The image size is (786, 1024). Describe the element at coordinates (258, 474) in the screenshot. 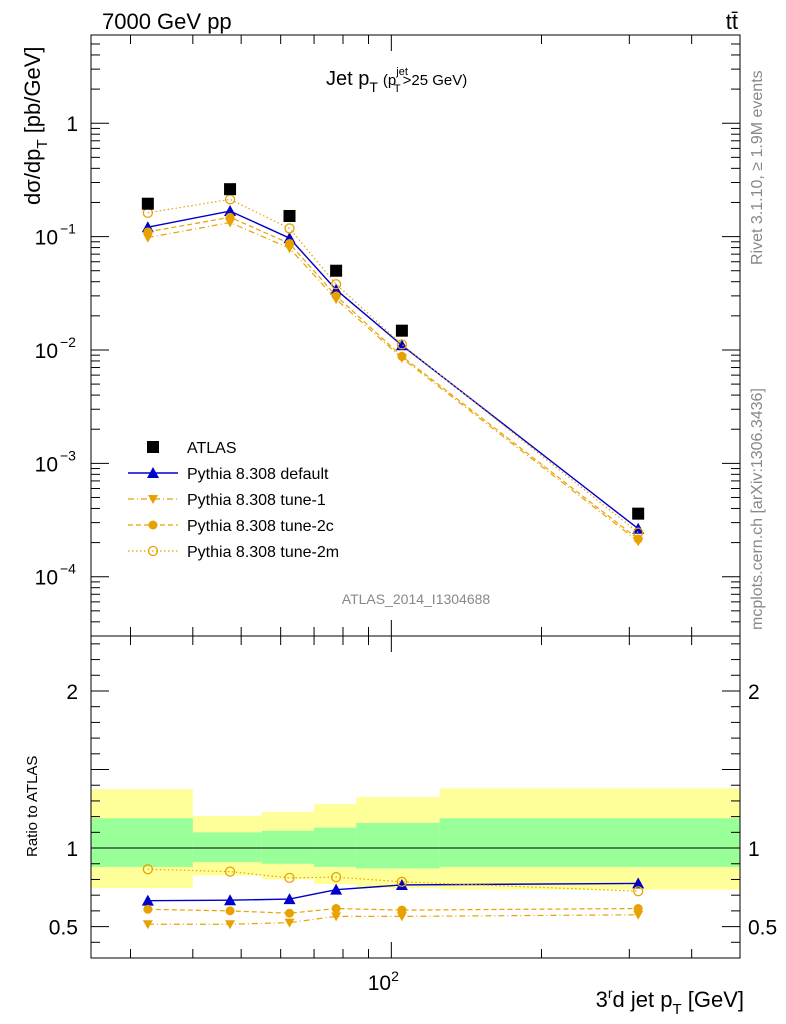

I see `legend-label-1: Pythia 8.308 default` at that location.